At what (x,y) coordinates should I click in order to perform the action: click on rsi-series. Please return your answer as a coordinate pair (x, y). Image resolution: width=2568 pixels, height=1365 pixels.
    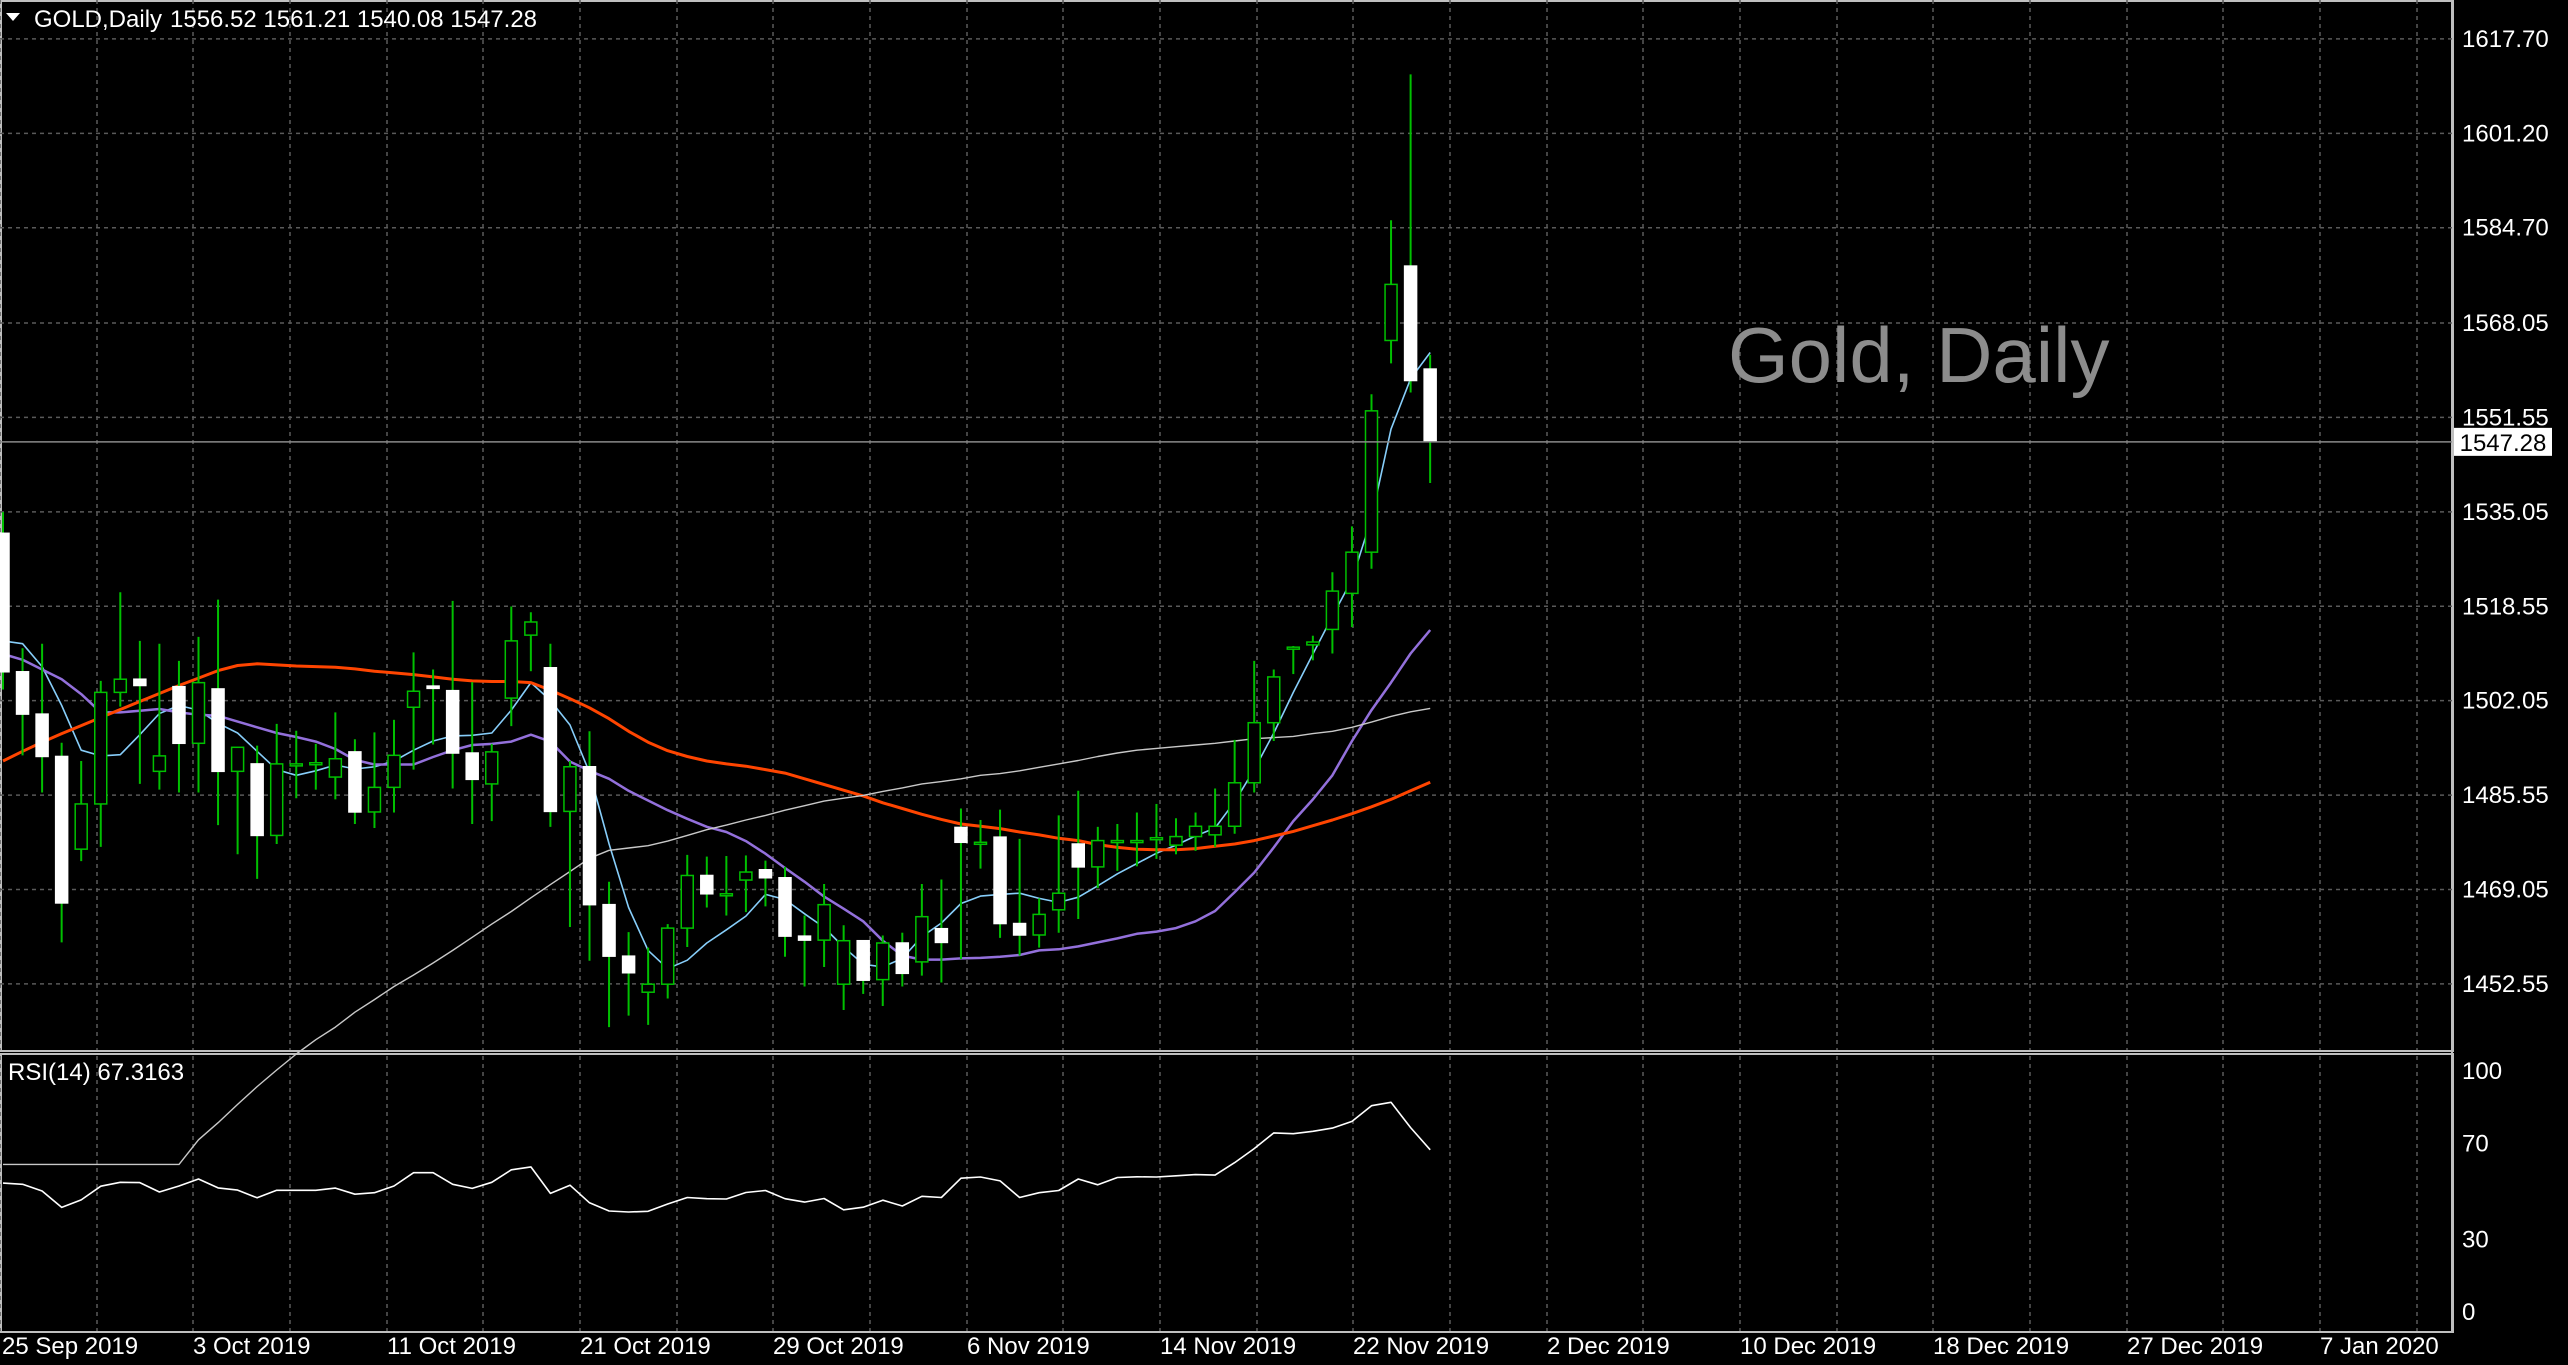
    Looking at the image, I should click on (716, 1157).